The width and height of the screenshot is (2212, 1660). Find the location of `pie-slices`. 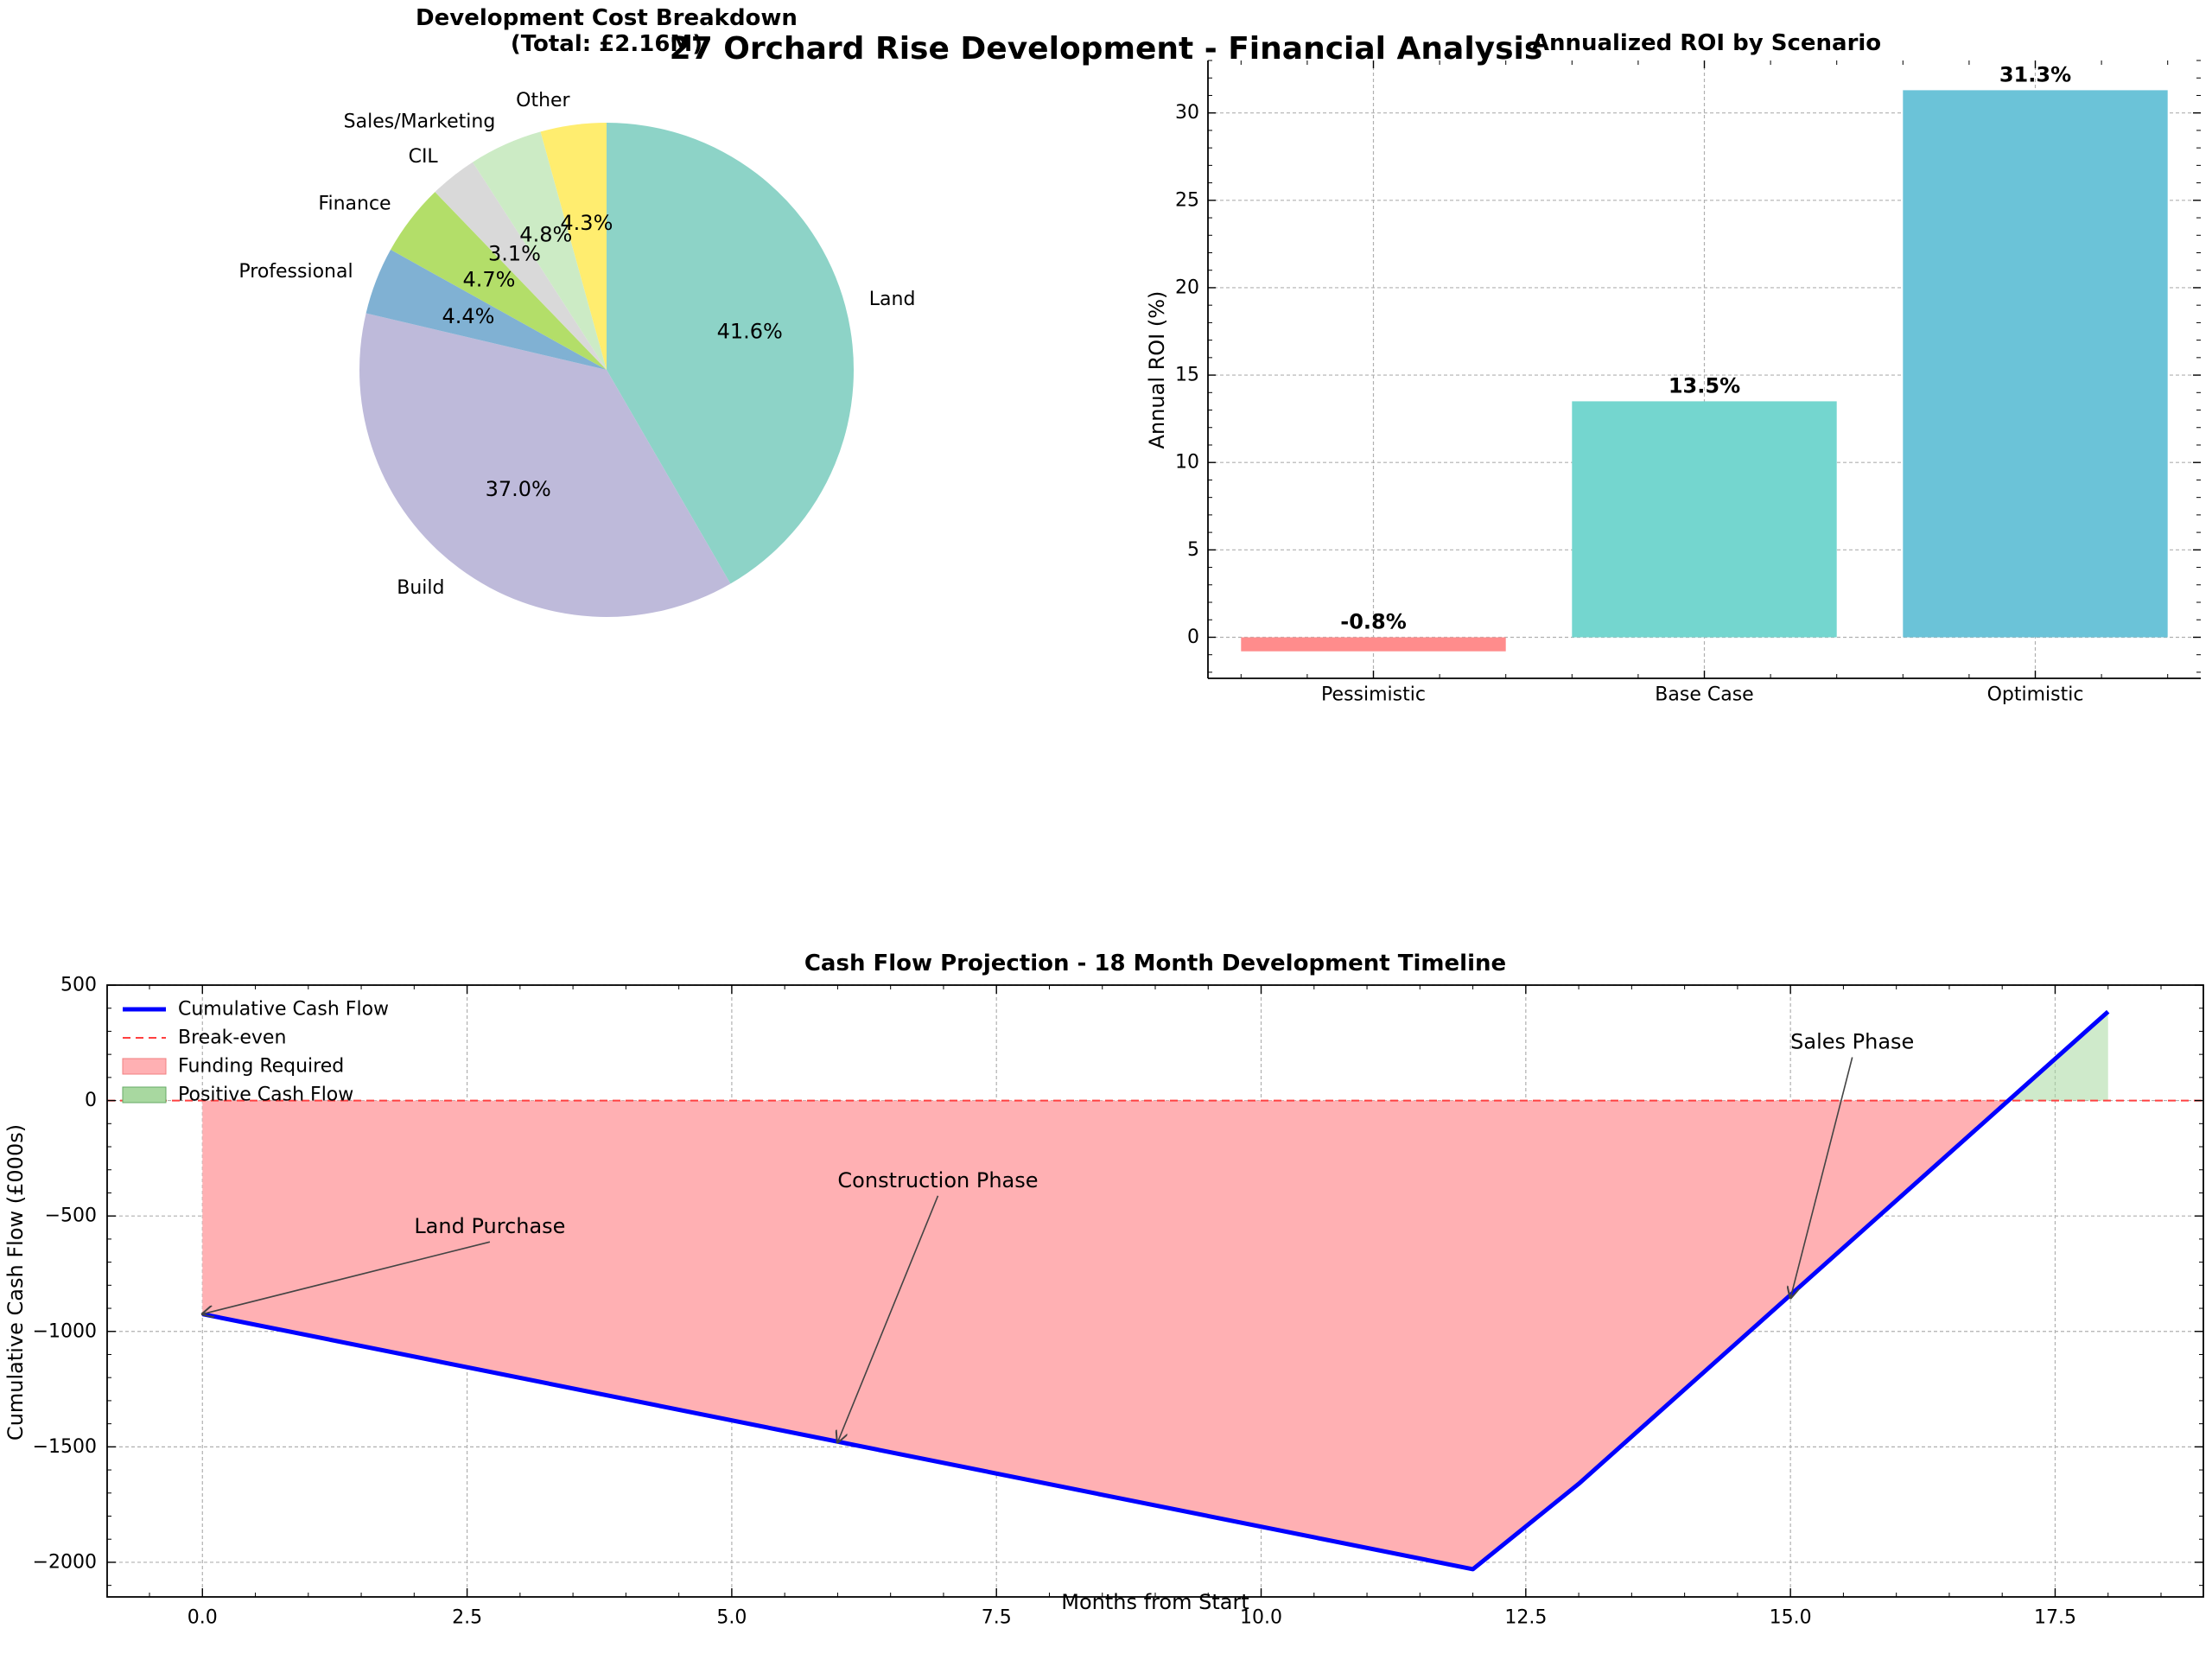

pie-slices is located at coordinates (607, 370).